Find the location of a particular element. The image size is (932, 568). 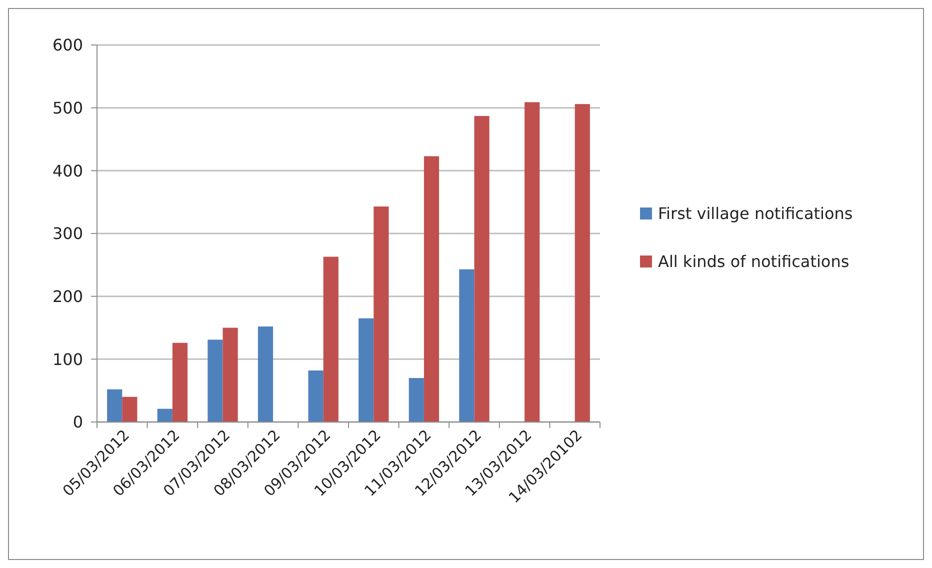

y-tick-label: 100 is located at coordinates (67, 359).